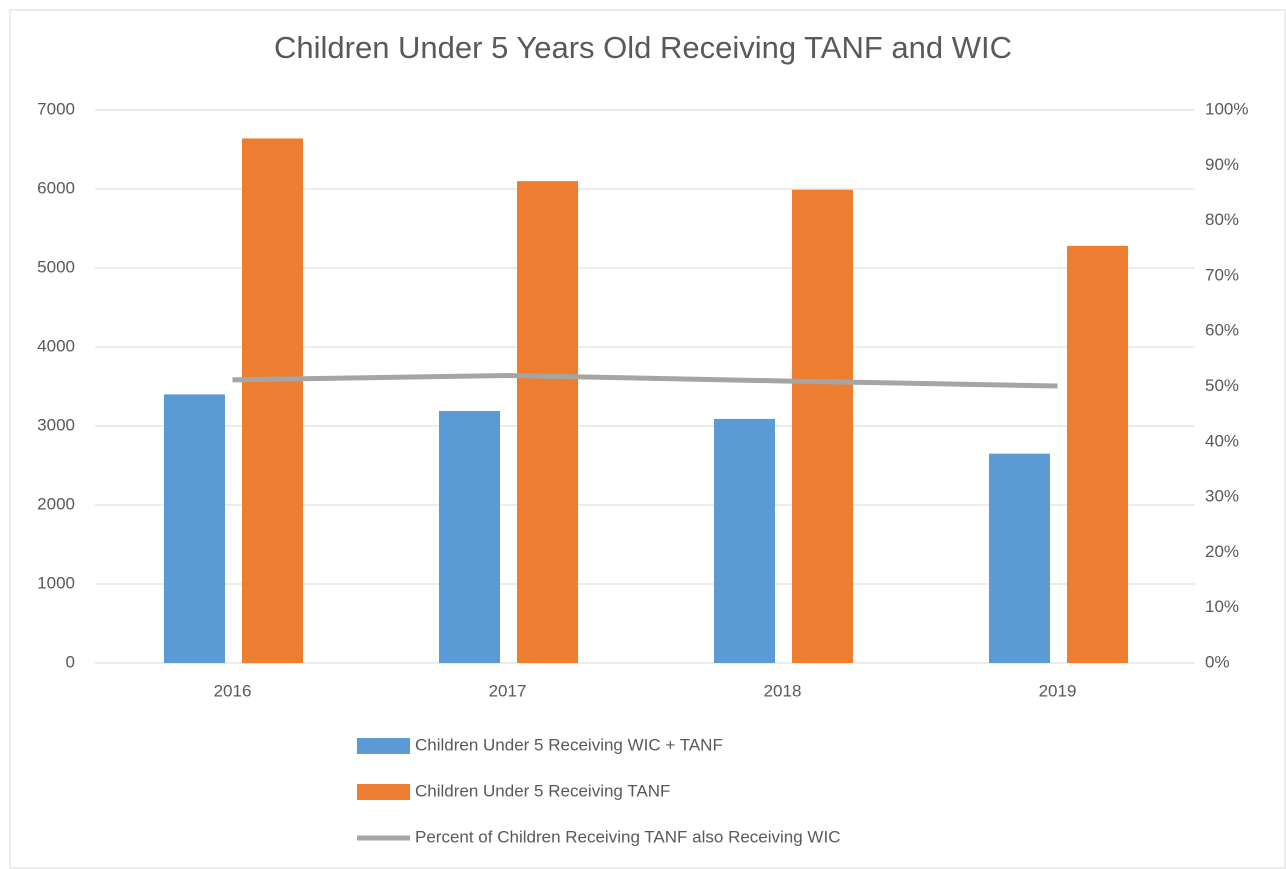 The height and width of the screenshot is (869, 1286). Describe the element at coordinates (70, 661) in the screenshot. I see `y-tick-label: 0` at that location.